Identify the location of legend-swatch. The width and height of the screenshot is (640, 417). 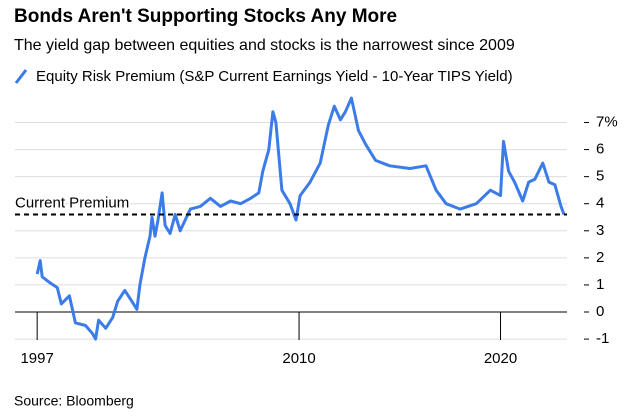
(21, 76).